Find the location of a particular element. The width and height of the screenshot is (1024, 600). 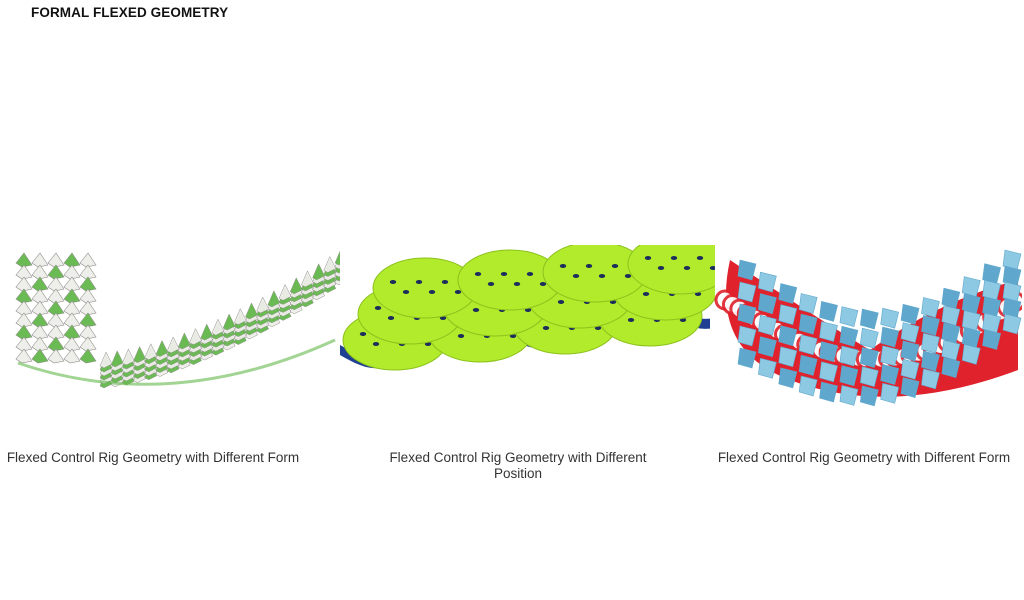

page-title: FORMAL FLEXED GEOMETRY is located at coordinates (129, 12).